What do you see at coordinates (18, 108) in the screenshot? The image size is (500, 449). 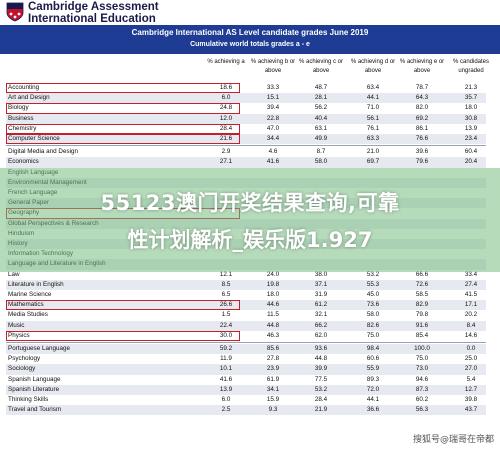 I see `subject-name: Biology` at bounding box center [18, 108].